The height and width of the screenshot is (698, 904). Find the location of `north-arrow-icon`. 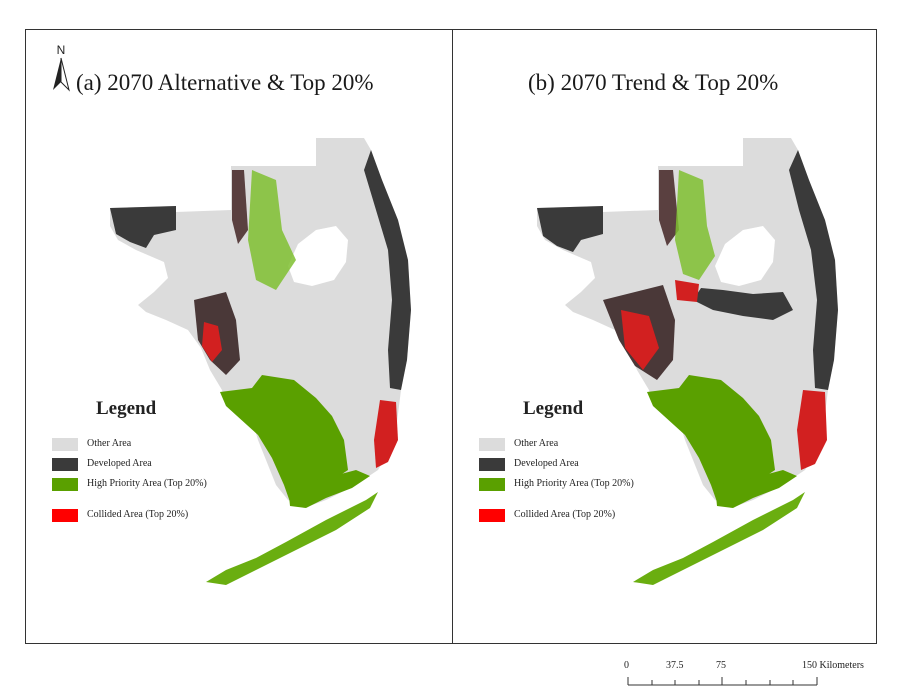

north-arrow-icon is located at coordinates (61, 74).